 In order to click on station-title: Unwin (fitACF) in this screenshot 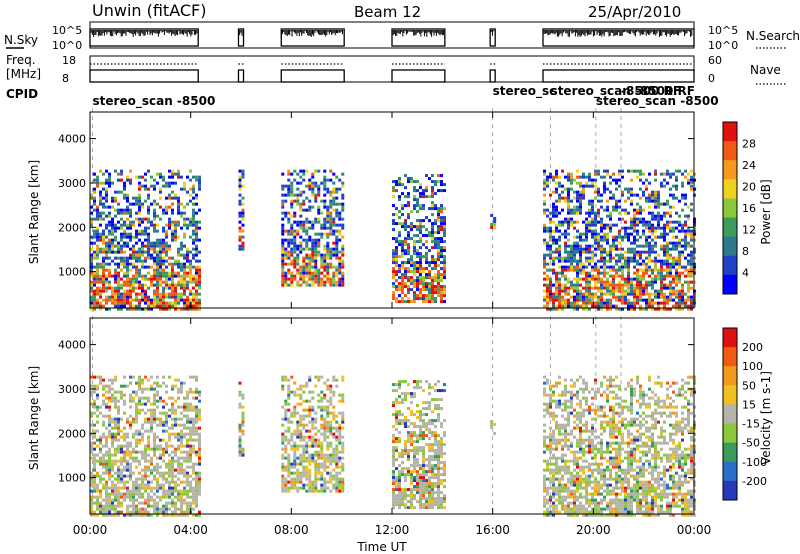, I will do `click(149, 10)`.